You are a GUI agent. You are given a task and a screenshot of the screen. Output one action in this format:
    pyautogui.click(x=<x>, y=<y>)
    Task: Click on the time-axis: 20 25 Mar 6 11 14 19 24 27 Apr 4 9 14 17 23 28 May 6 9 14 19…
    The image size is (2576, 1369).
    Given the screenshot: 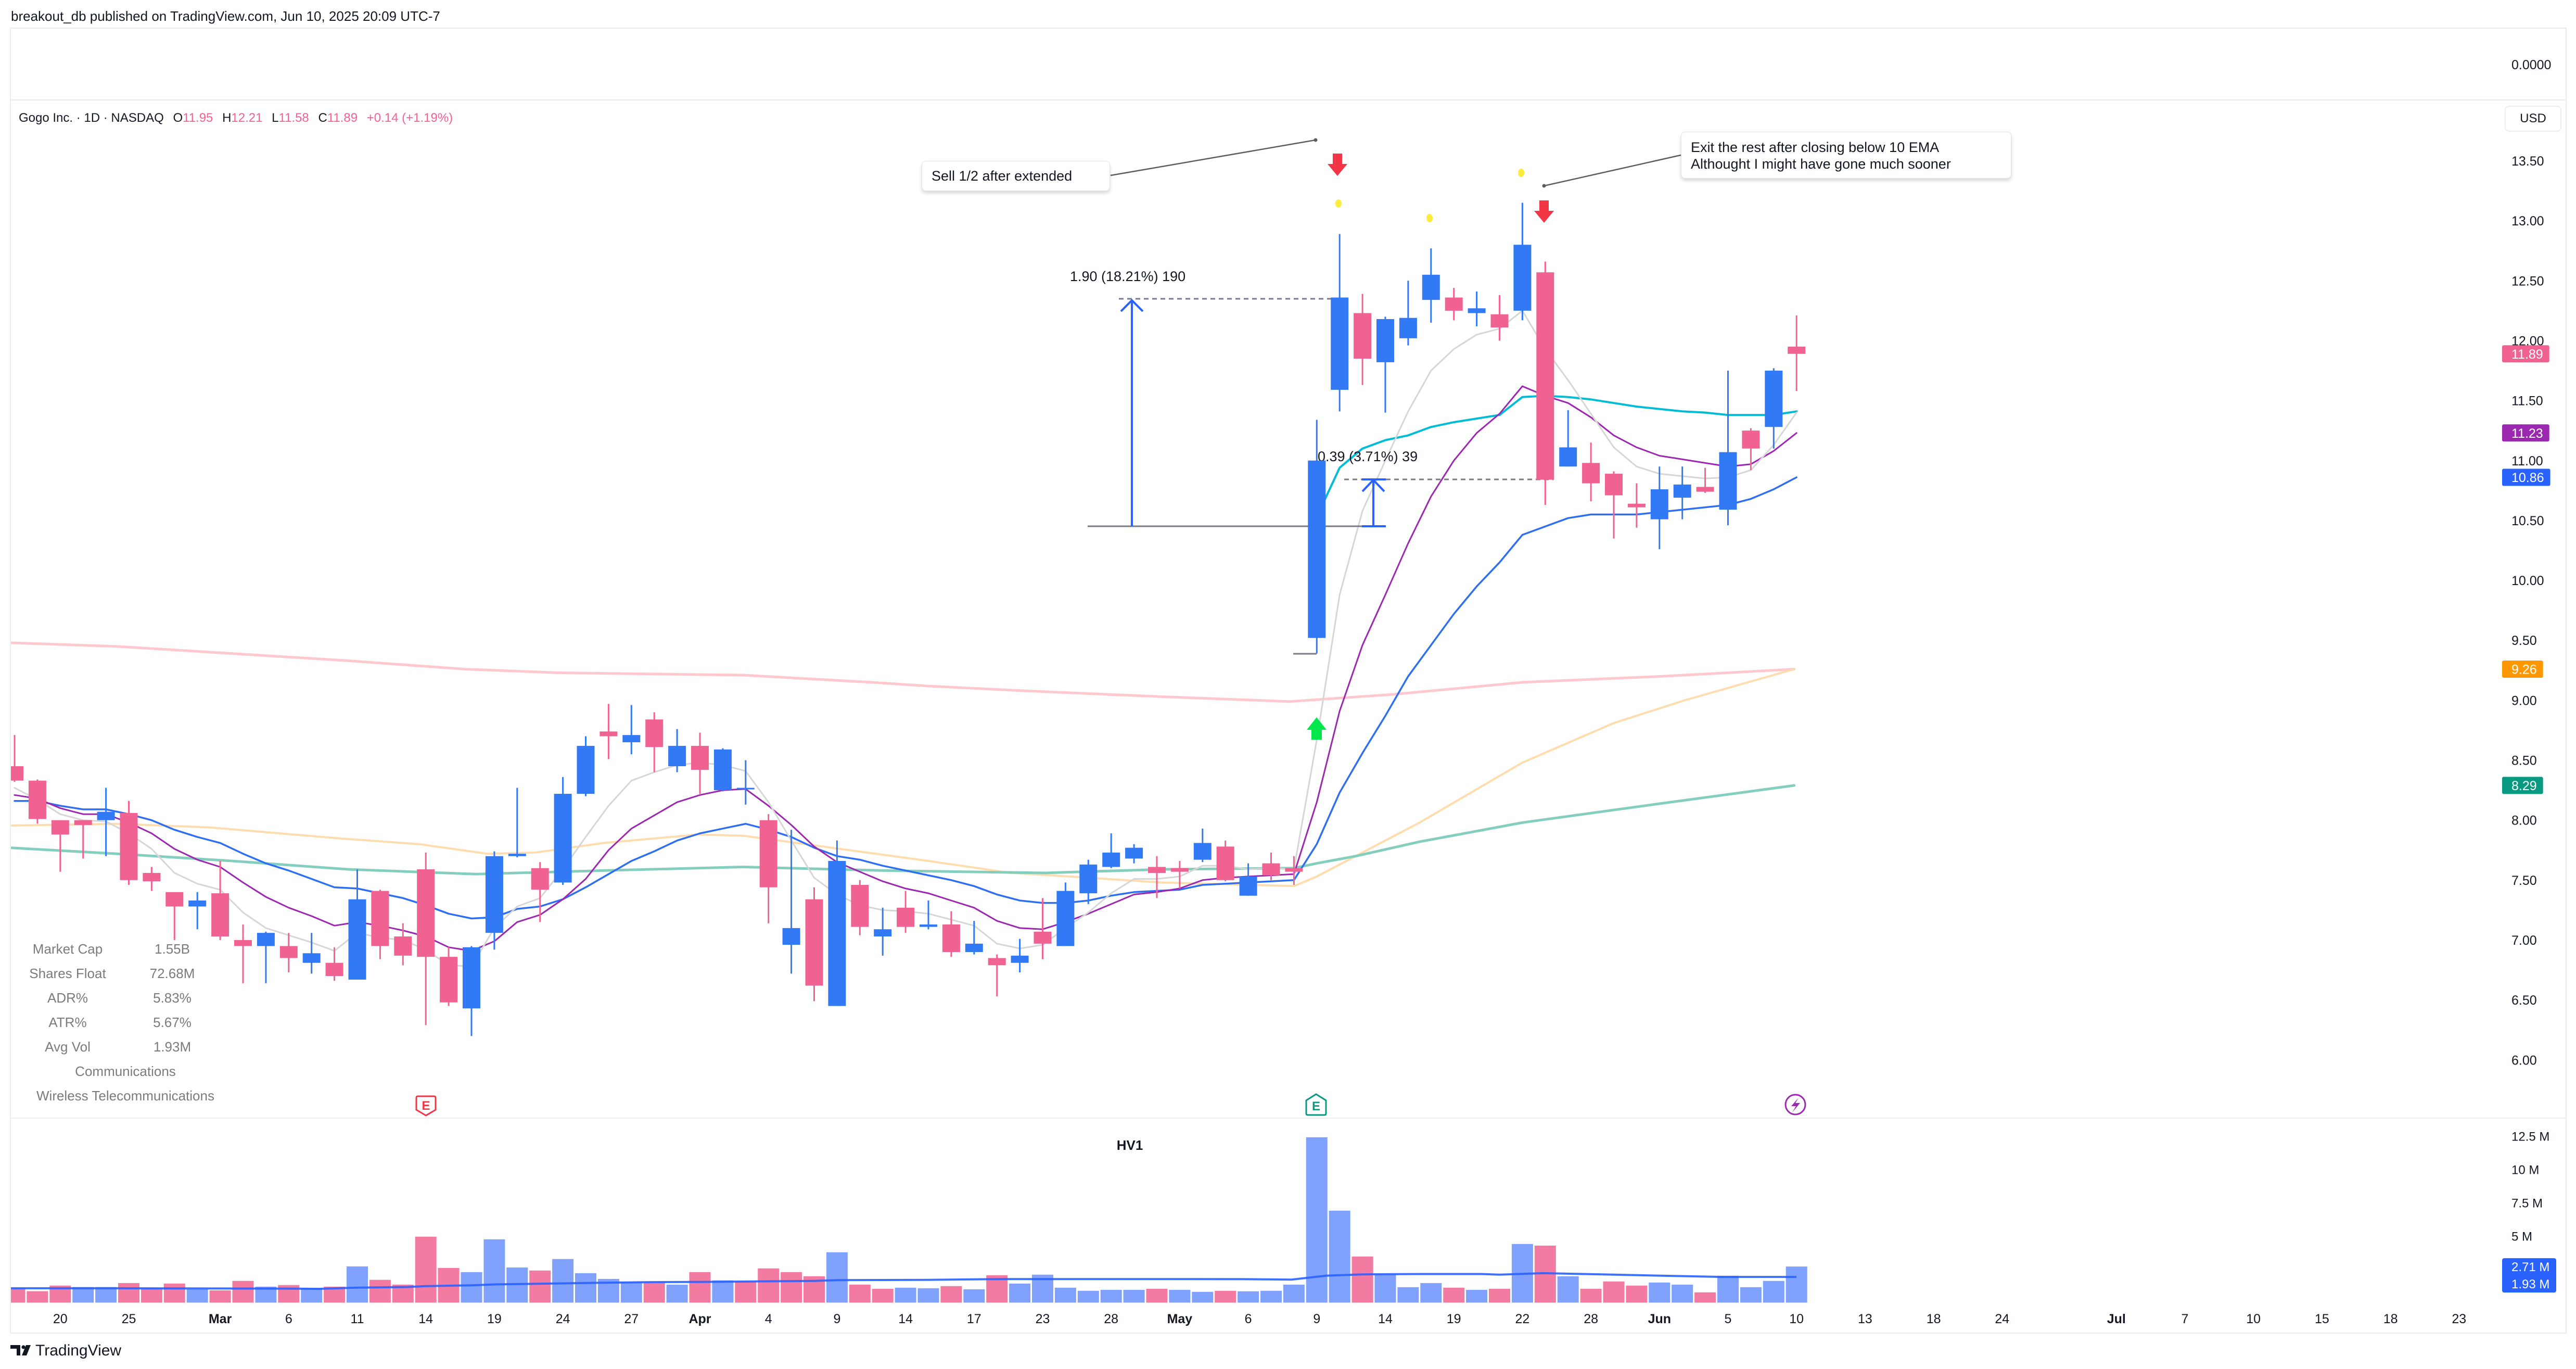 What is the action you would take?
    pyautogui.click(x=1259, y=1319)
    